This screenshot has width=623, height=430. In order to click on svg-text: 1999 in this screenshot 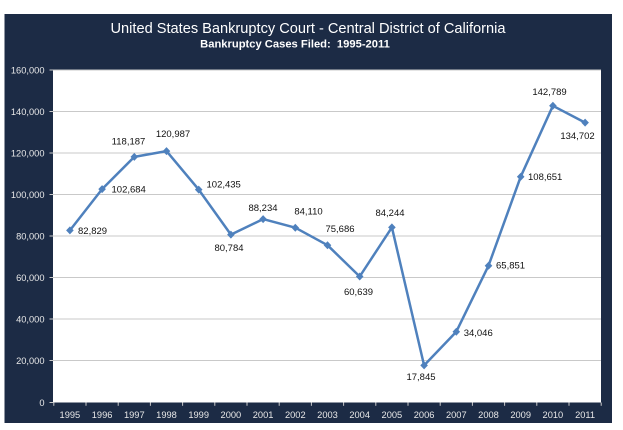, I will do `click(198, 415)`.